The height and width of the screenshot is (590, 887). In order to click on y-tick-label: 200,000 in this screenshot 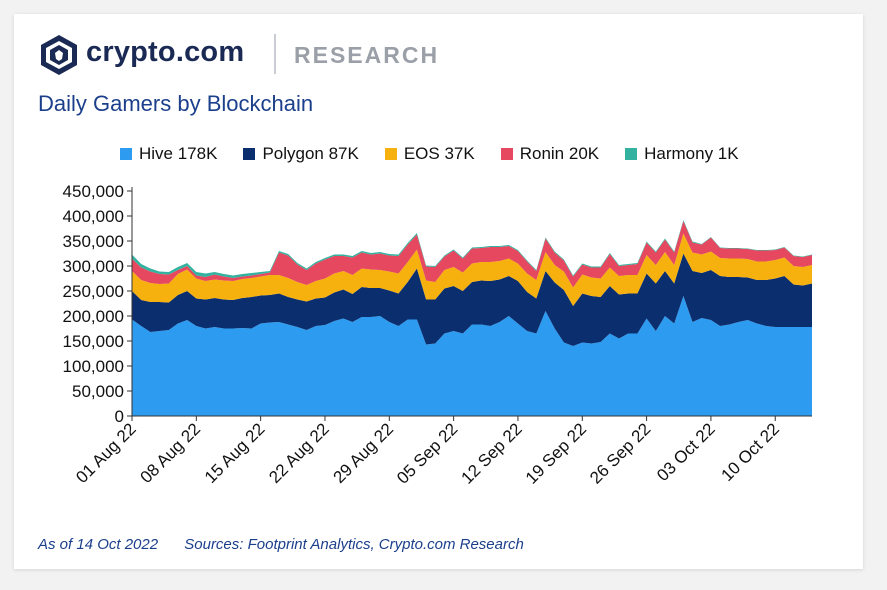, I will do `click(93, 316)`.